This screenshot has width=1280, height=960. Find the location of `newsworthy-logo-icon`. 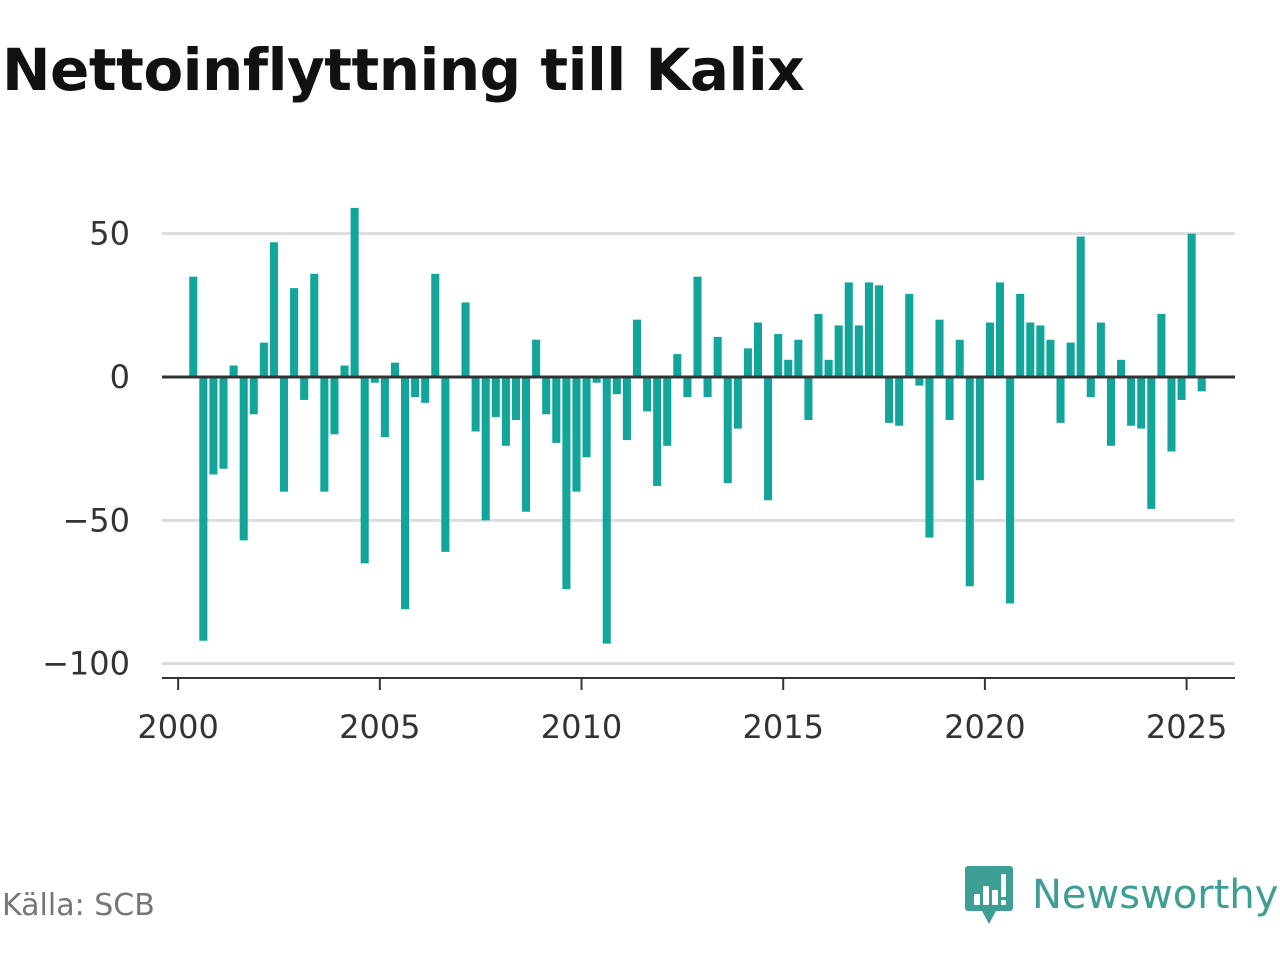

newsworthy-logo-icon is located at coordinates (989, 895).